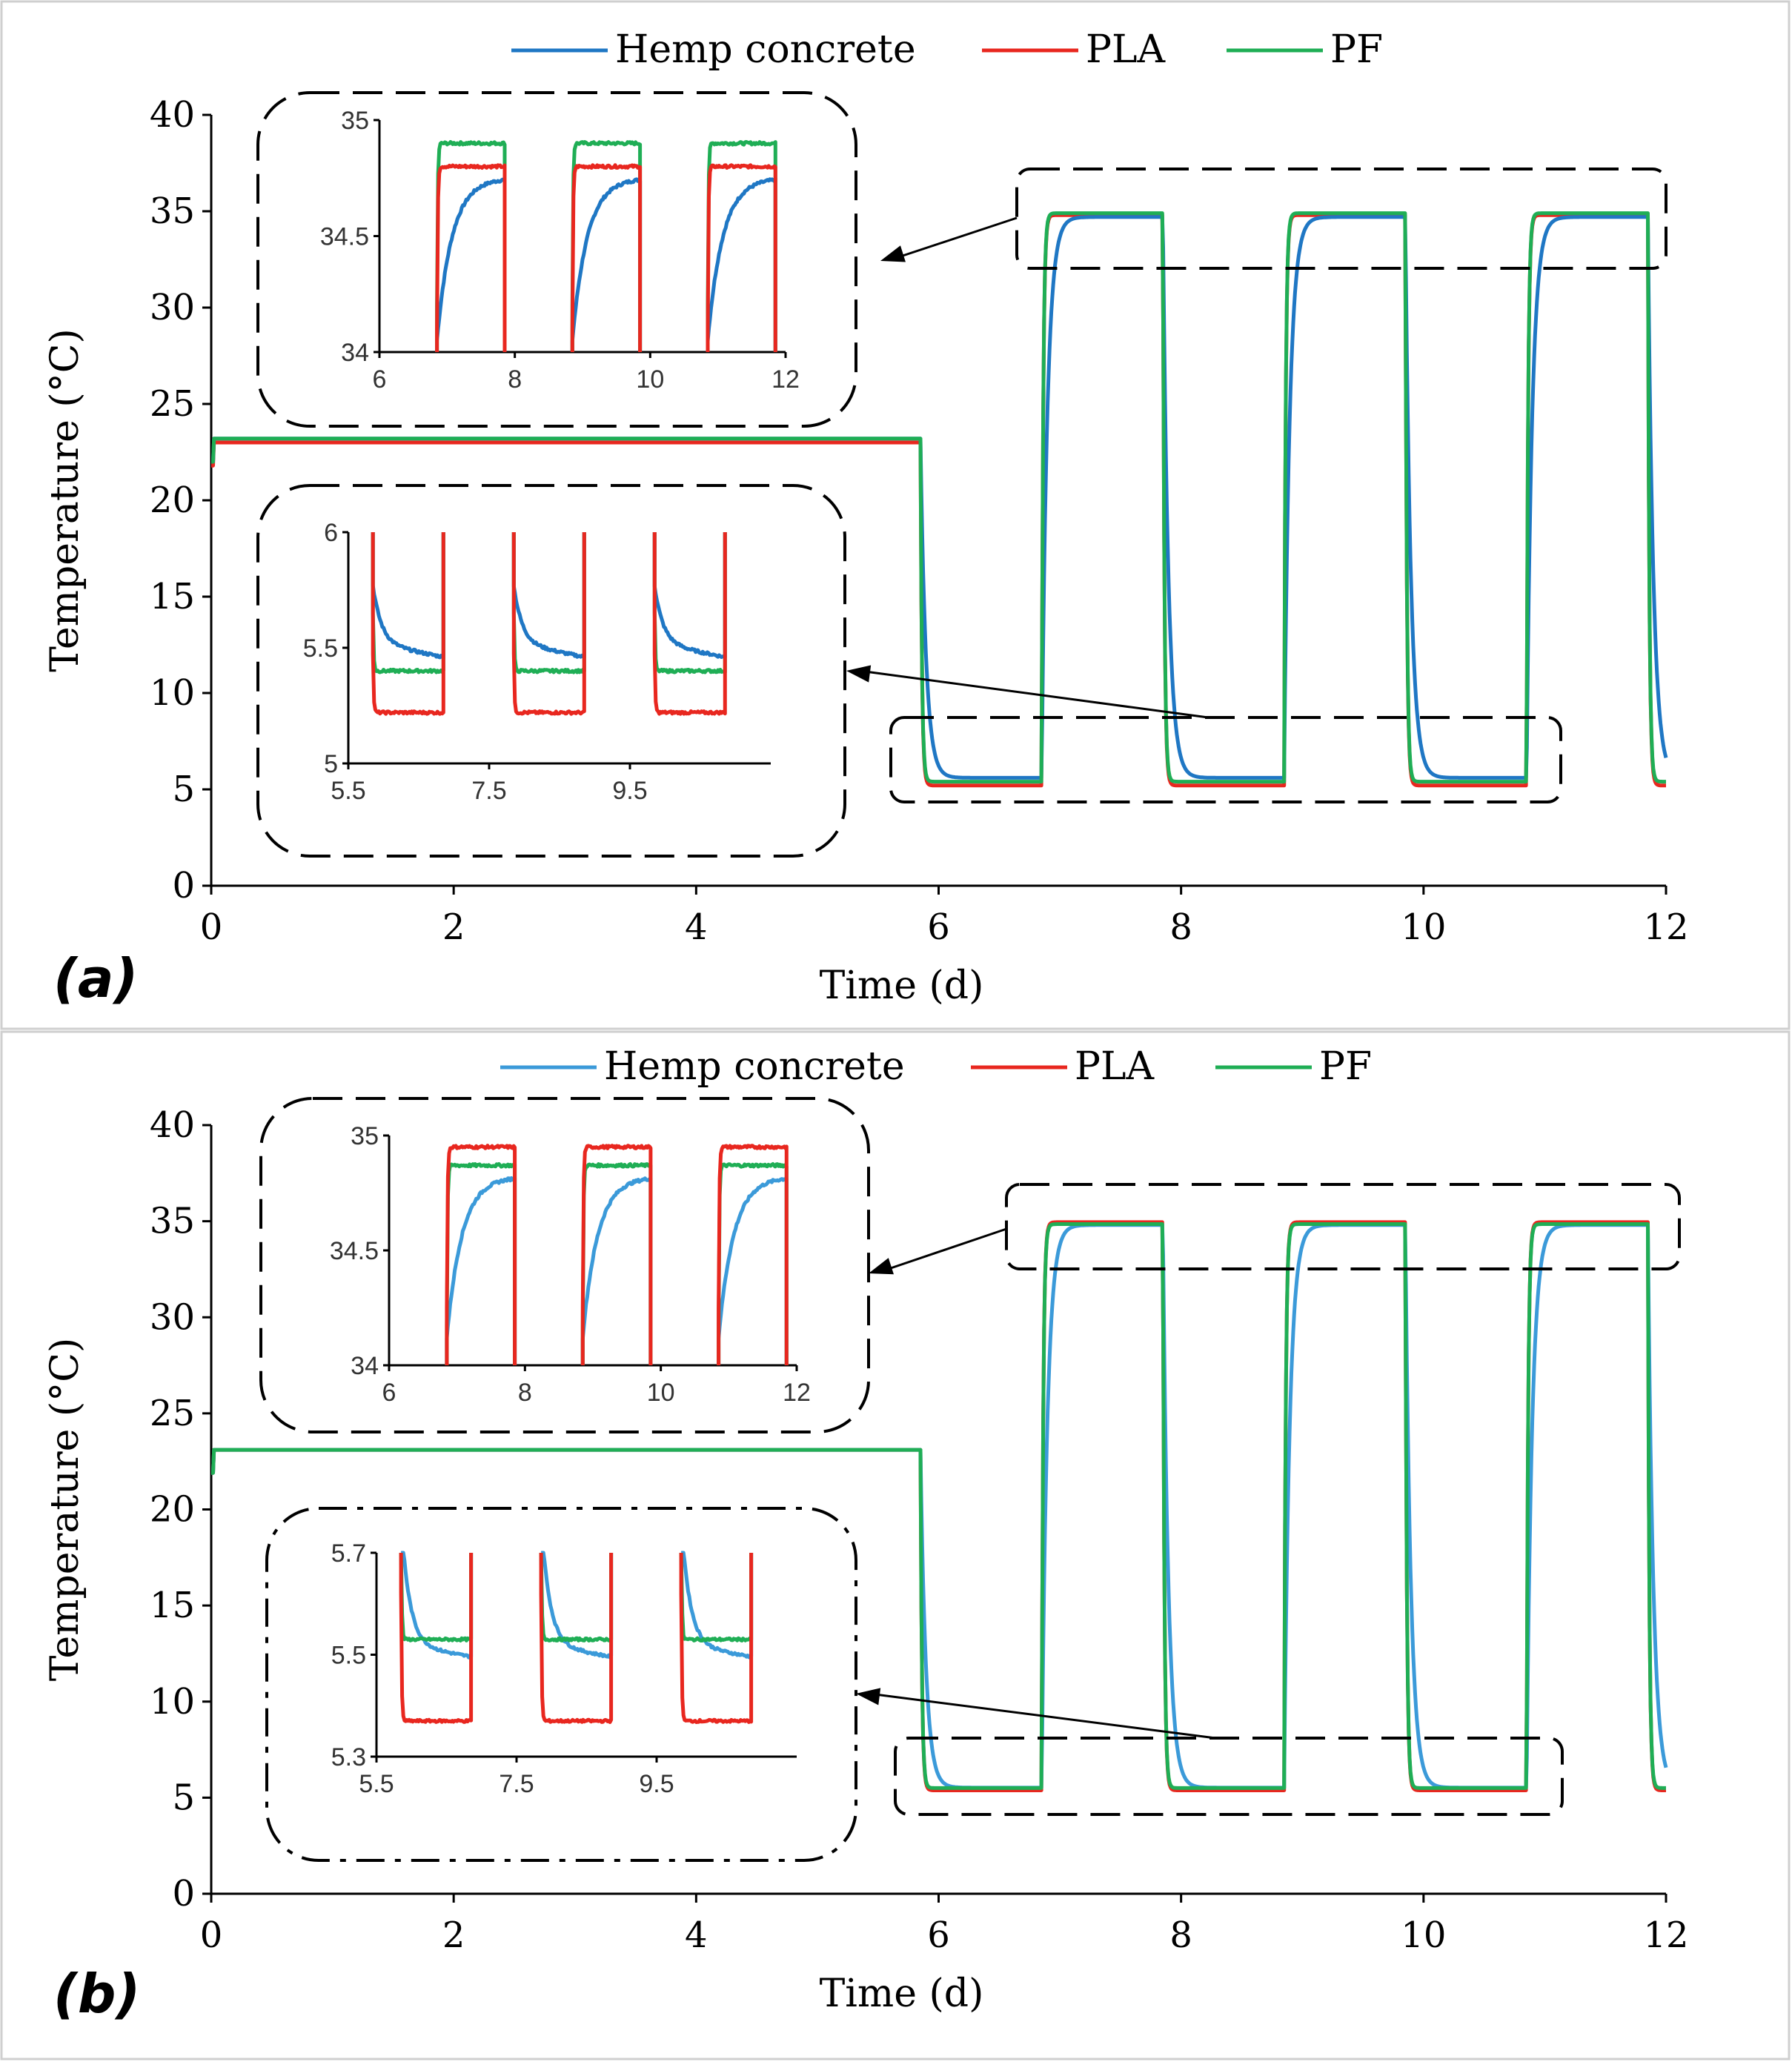 The image size is (1792, 2062). I want to click on y-tick-label: 10, so click(172, 1702).